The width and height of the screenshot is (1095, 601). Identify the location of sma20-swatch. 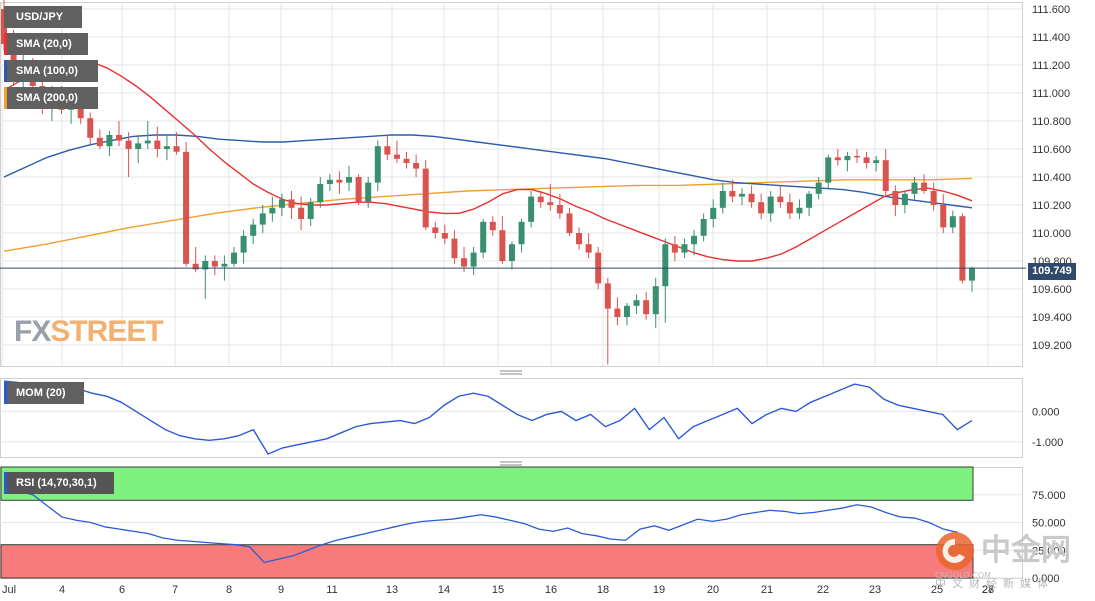
(5, 44).